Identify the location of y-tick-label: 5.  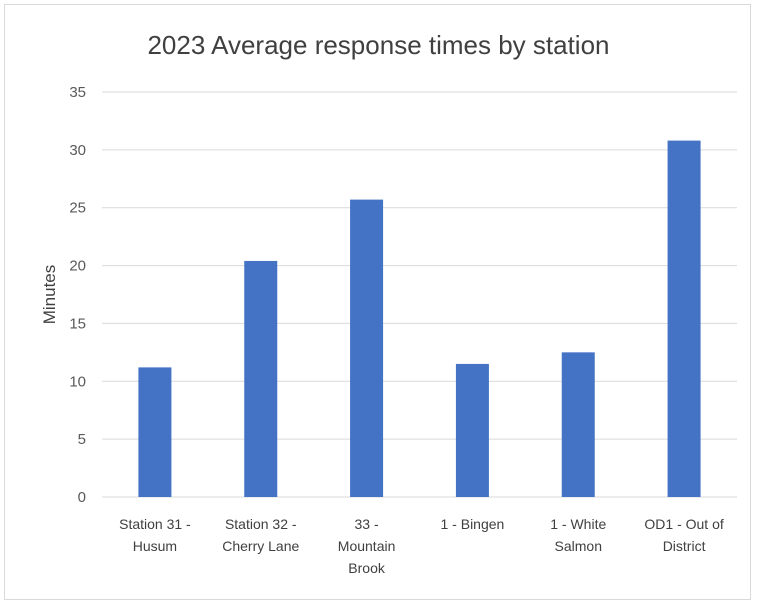
(82, 439).